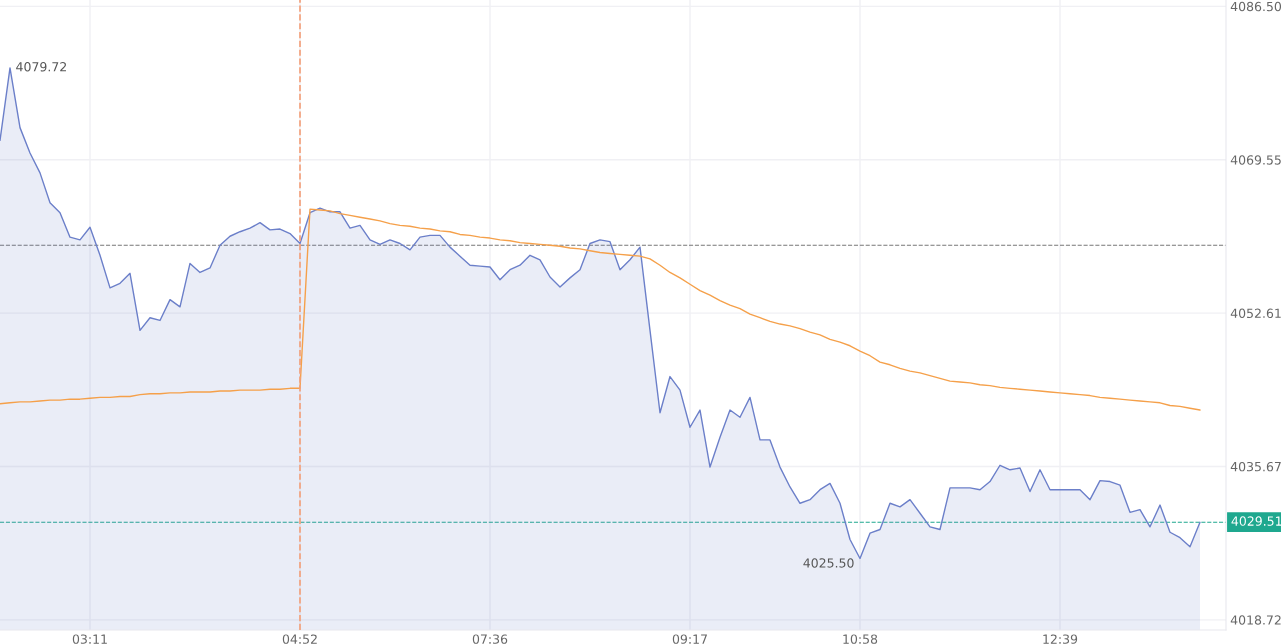 The width and height of the screenshot is (1281, 644). I want to click on x-tick-label: 12:39, so click(1060, 639).